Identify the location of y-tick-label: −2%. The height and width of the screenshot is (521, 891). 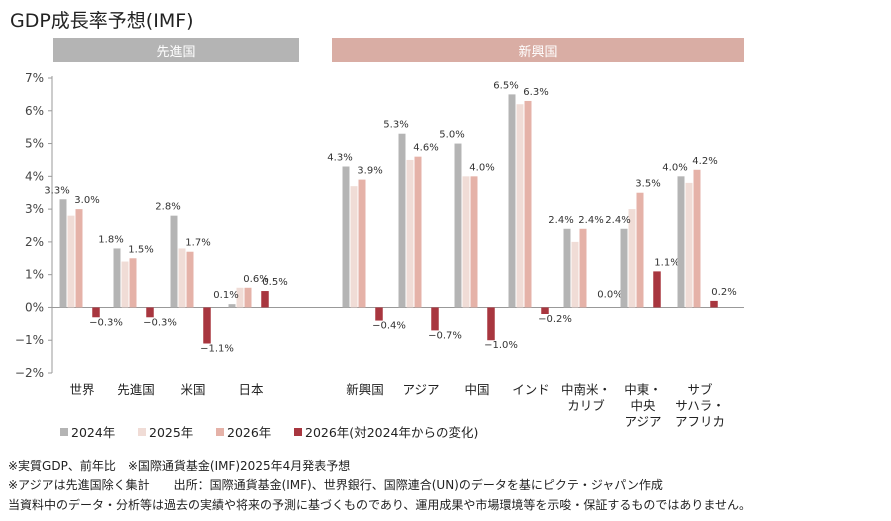
(29, 373).